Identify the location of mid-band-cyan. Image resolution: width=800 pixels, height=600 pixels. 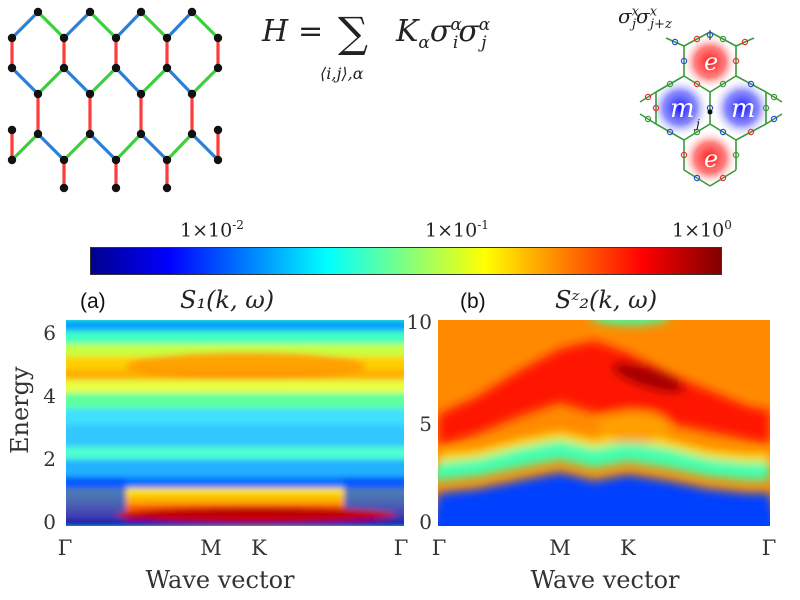
(604, 460).